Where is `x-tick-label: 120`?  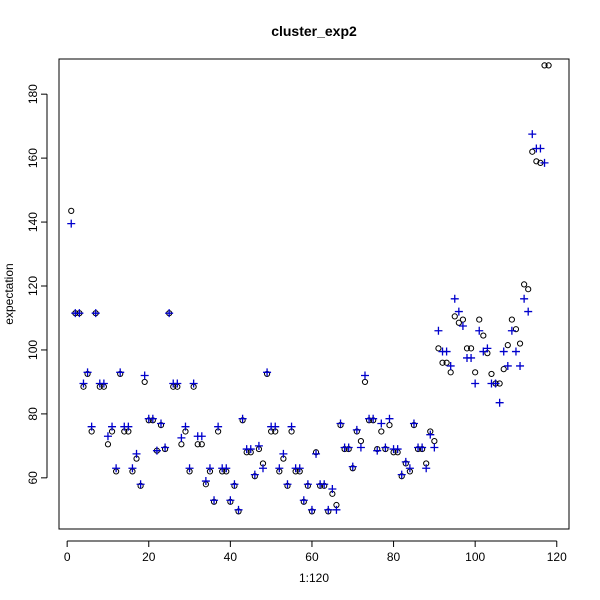
x-tick-label: 120 is located at coordinates (557, 557).